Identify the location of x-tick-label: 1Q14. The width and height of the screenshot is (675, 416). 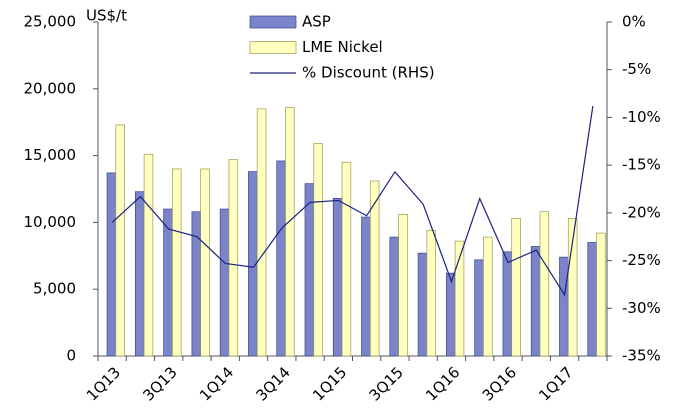
(216, 383).